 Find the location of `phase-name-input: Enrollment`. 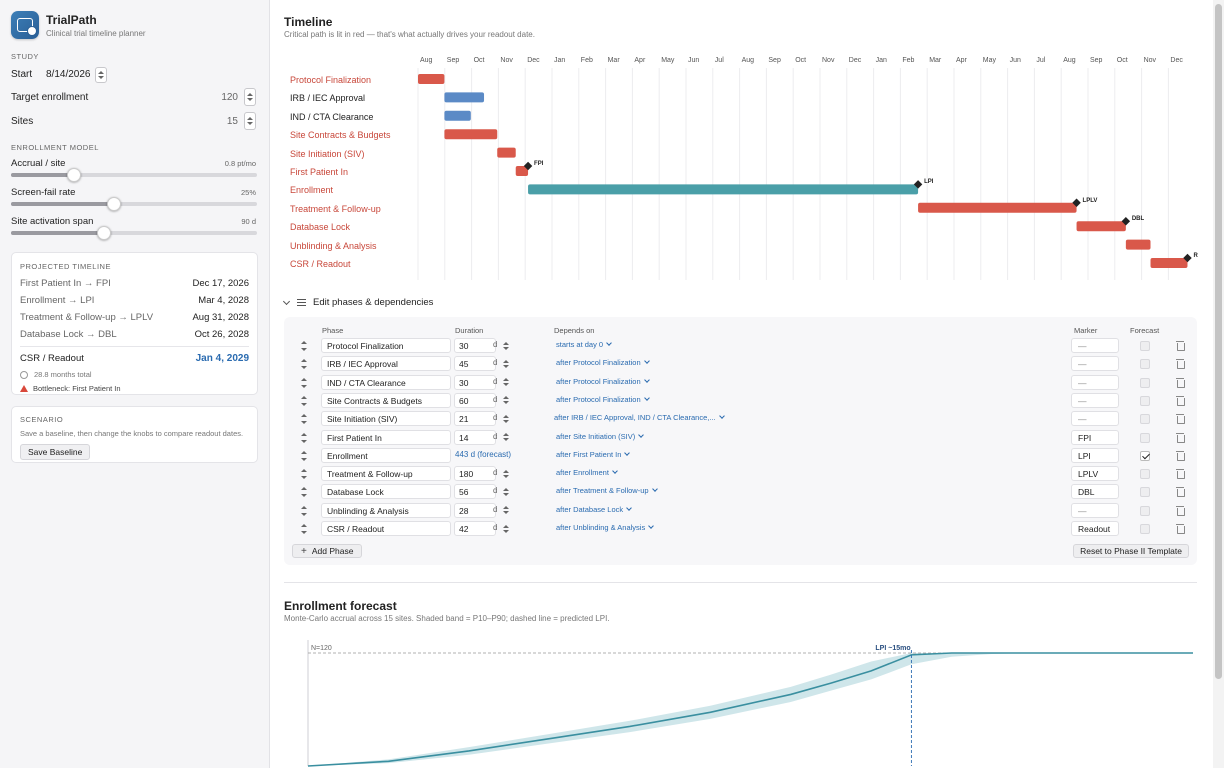

phase-name-input: Enrollment is located at coordinates (386, 455).